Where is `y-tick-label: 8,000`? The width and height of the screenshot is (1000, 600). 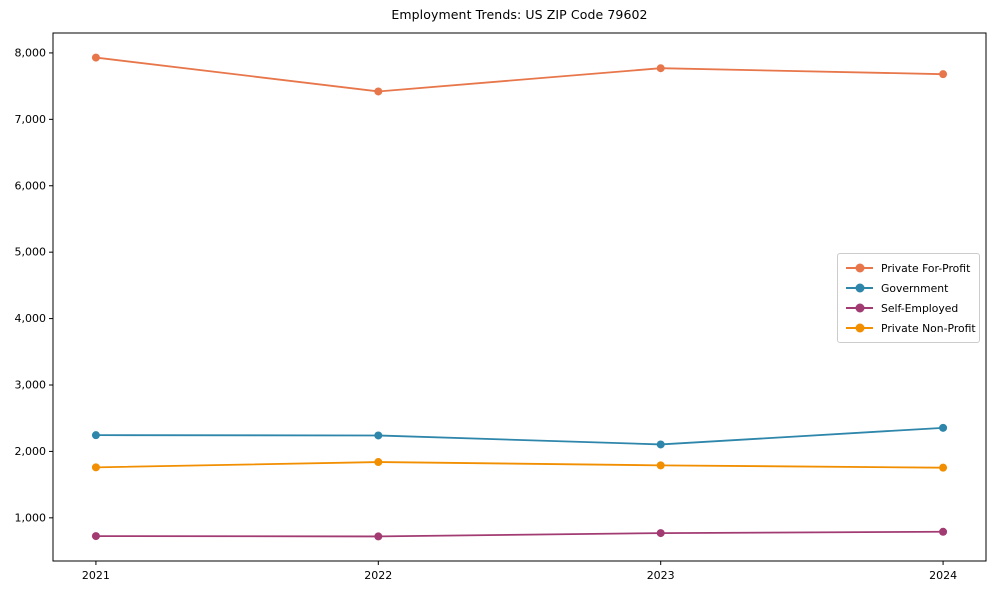 y-tick-label: 8,000 is located at coordinates (31, 52).